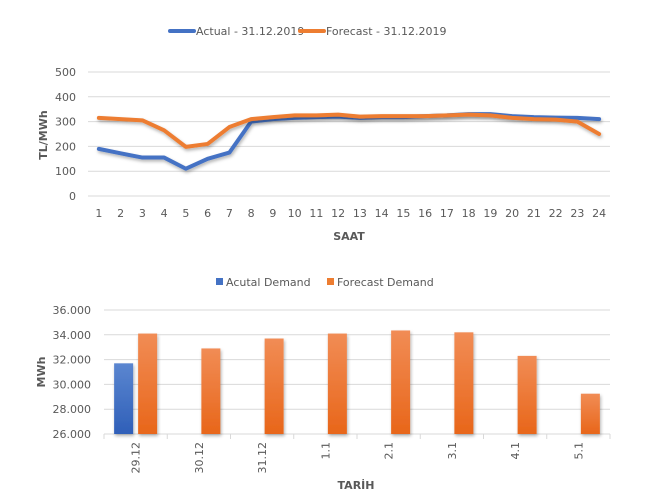 The height and width of the screenshot is (499, 653). I want to click on line-chart-x-tick-label: 23, so click(577, 213).